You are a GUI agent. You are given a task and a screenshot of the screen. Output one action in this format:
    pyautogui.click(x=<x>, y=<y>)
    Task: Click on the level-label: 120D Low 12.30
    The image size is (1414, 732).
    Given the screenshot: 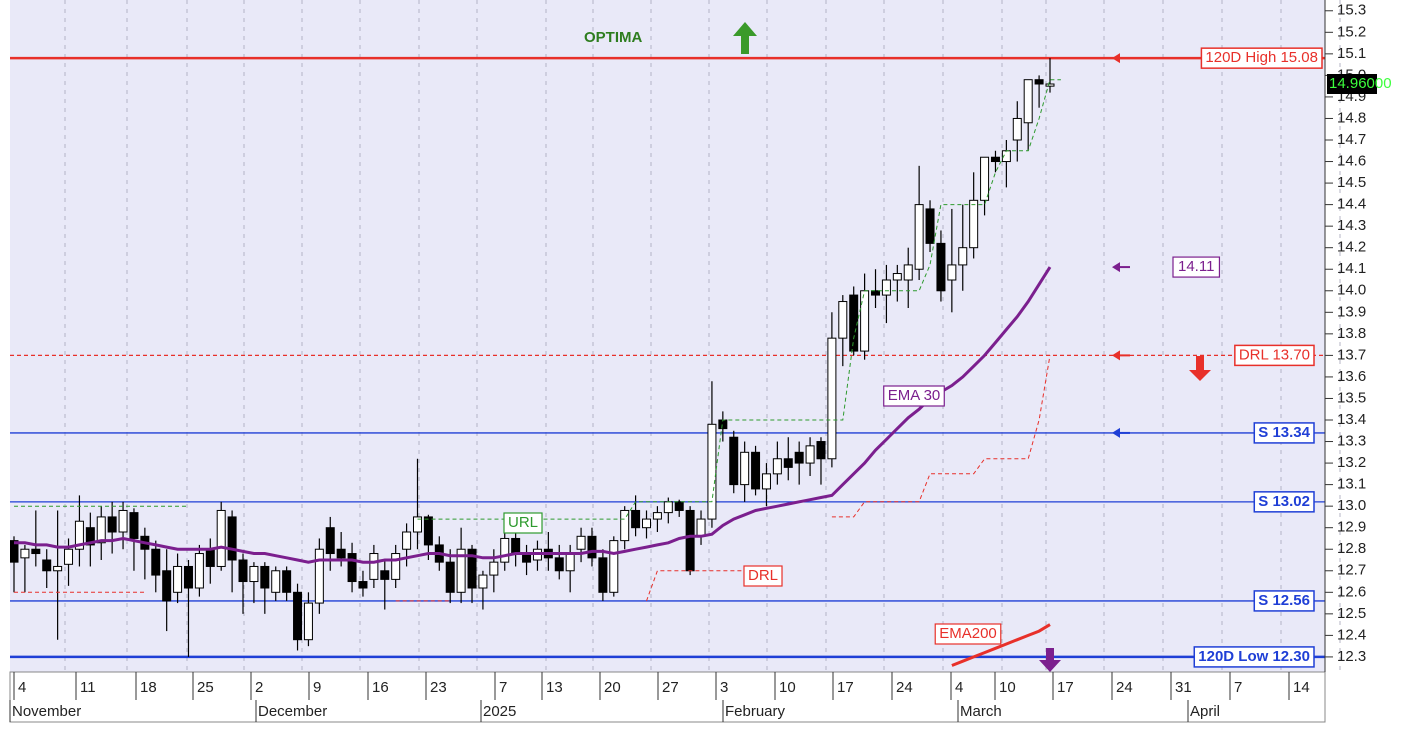 What is the action you would take?
    pyautogui.click(x=1254, y=656)
    